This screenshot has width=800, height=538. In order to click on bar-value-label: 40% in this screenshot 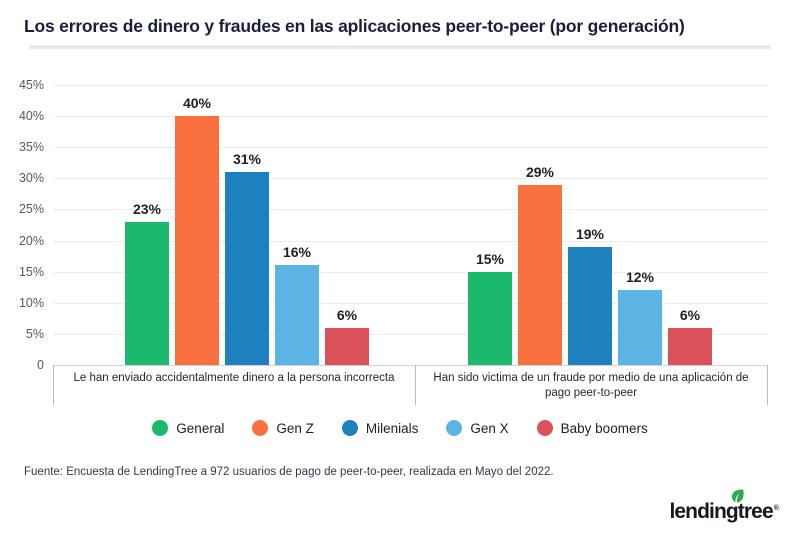, I will do `click(197, 103)`.